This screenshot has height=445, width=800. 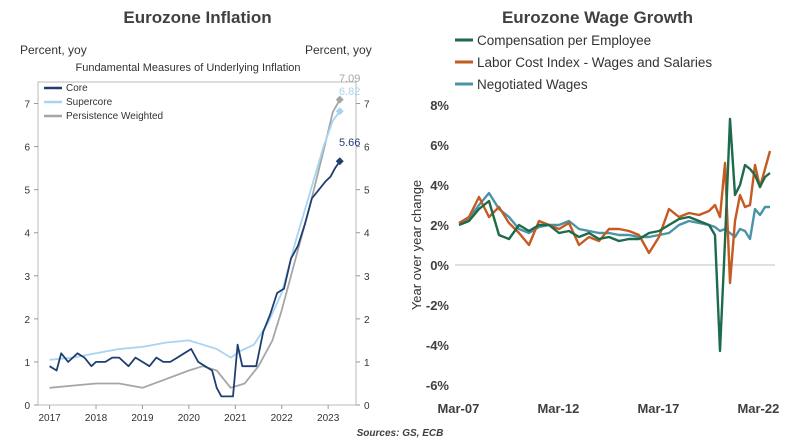 I want to click on inflation-ytick-label-right: 7, so click(x=367, y=105).